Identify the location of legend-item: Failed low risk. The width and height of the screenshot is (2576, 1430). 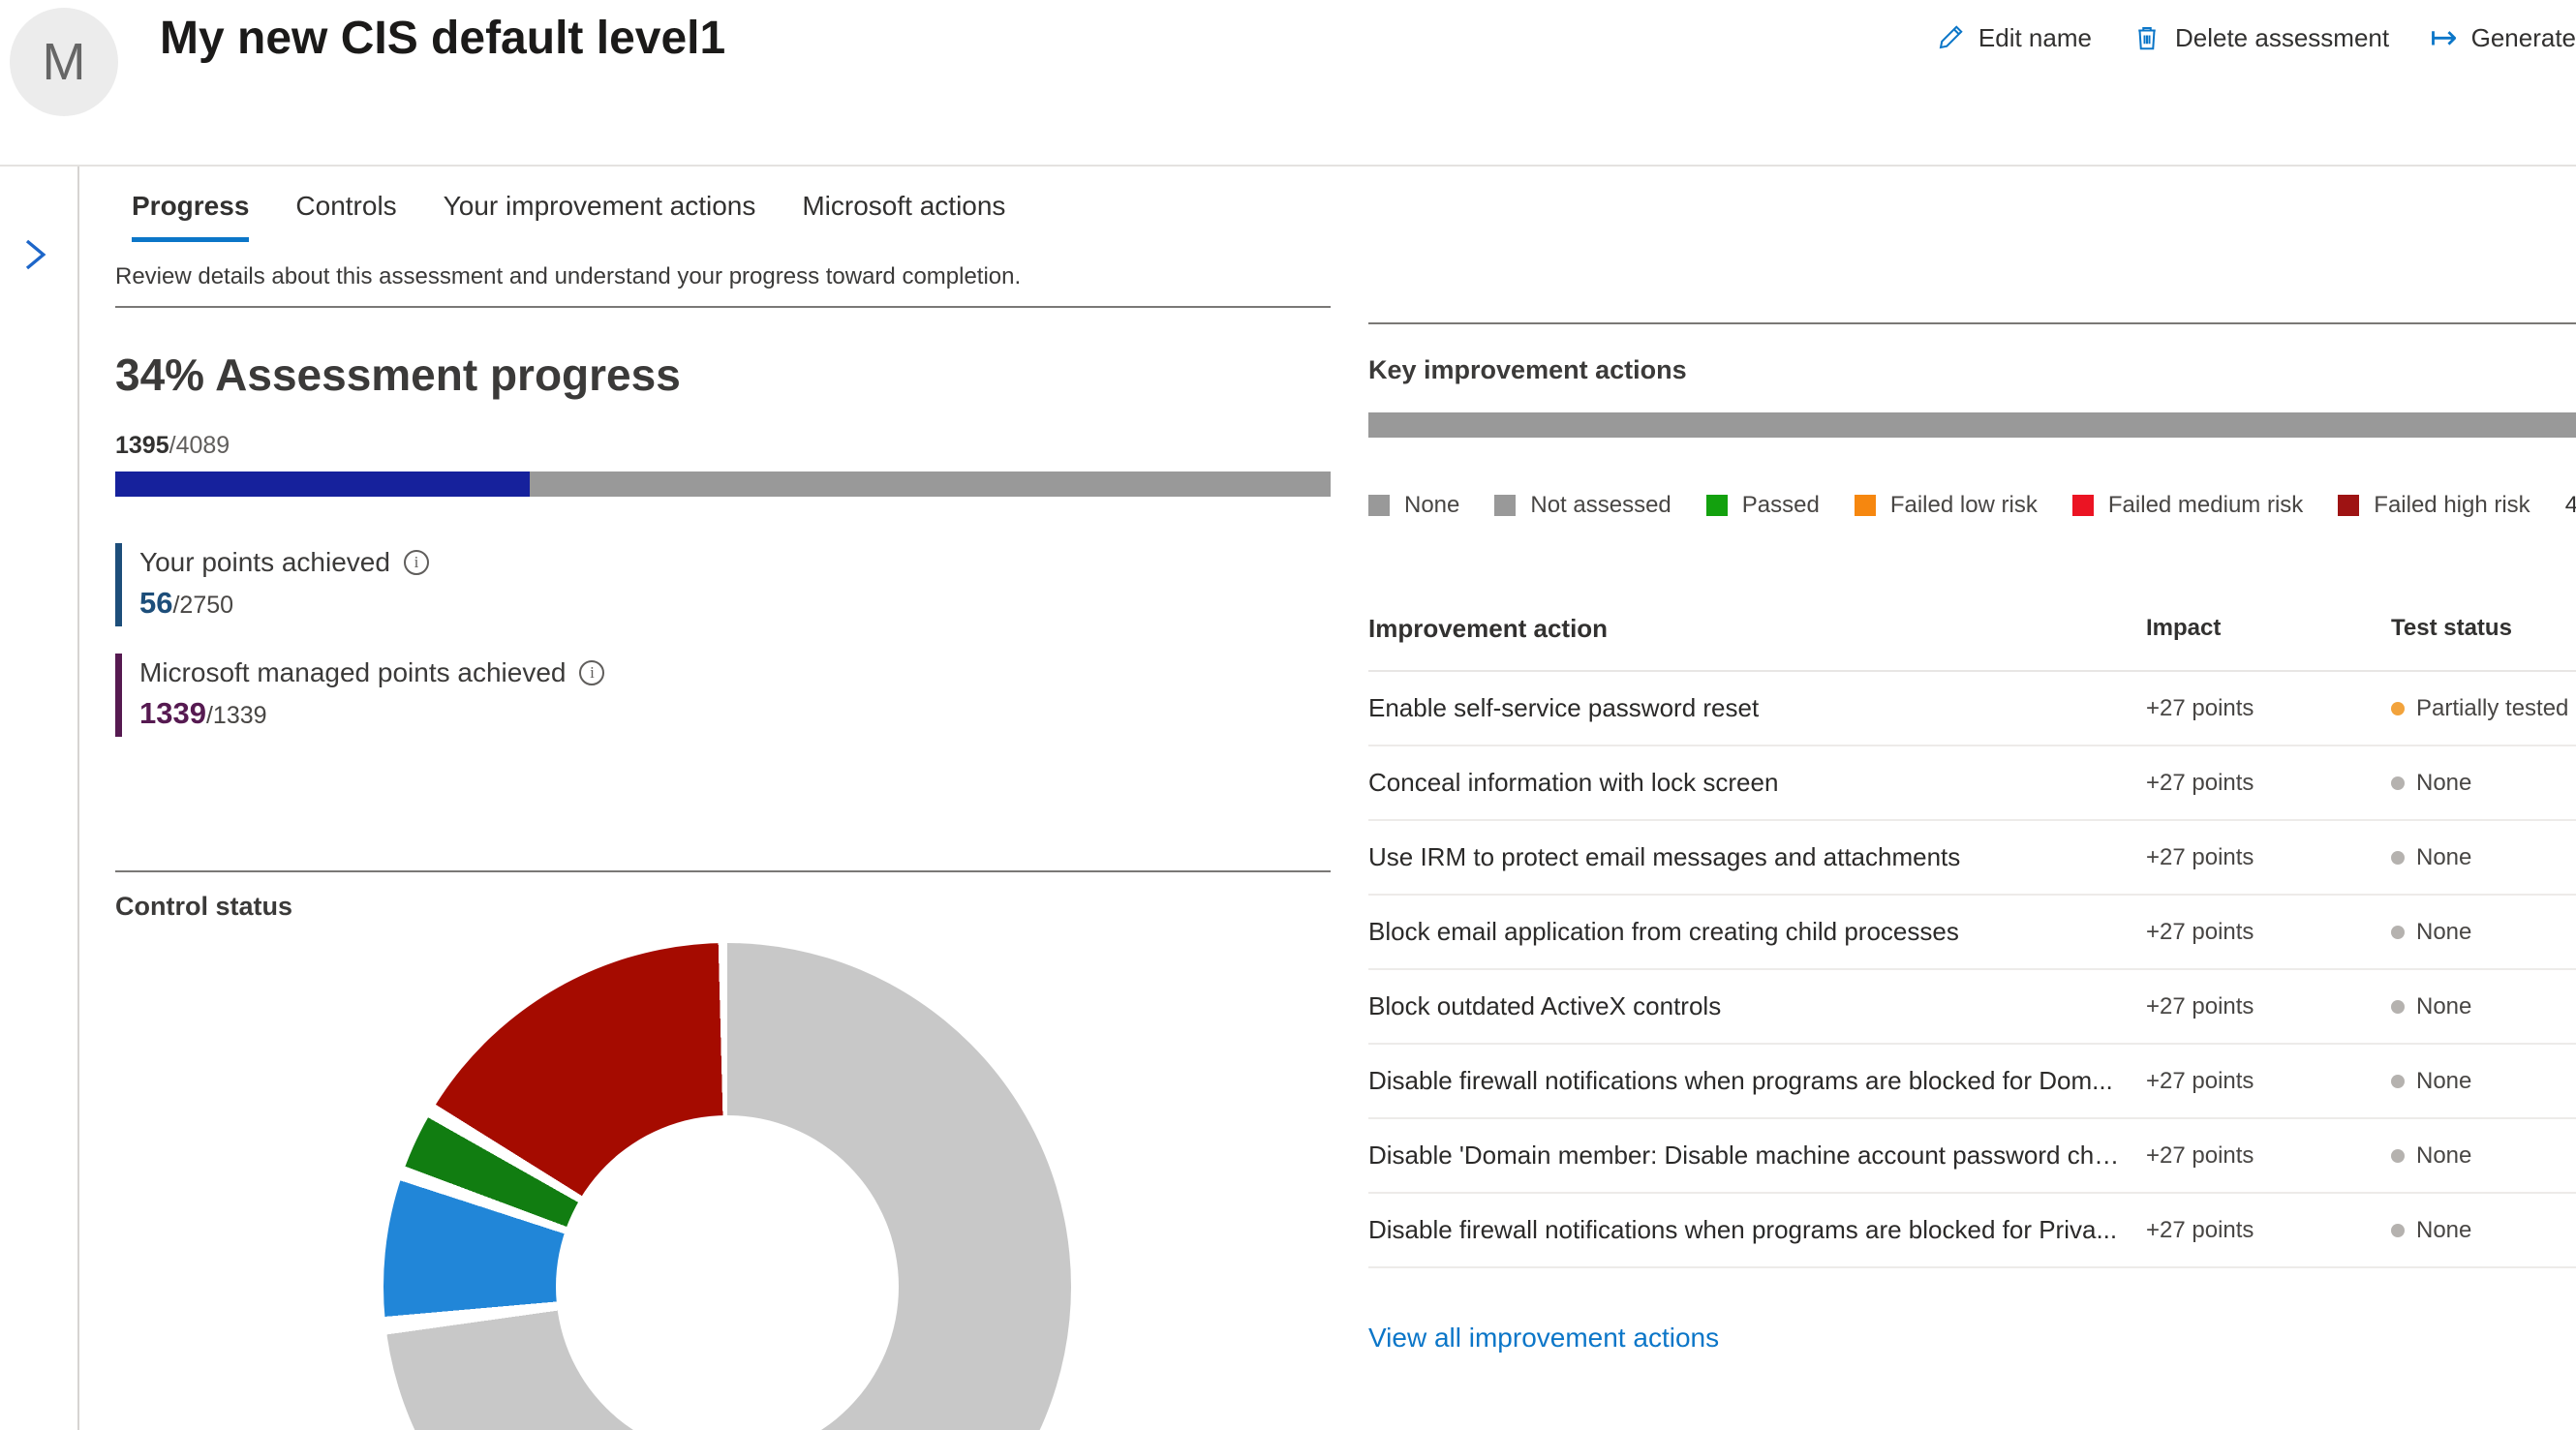
(1946, 505).